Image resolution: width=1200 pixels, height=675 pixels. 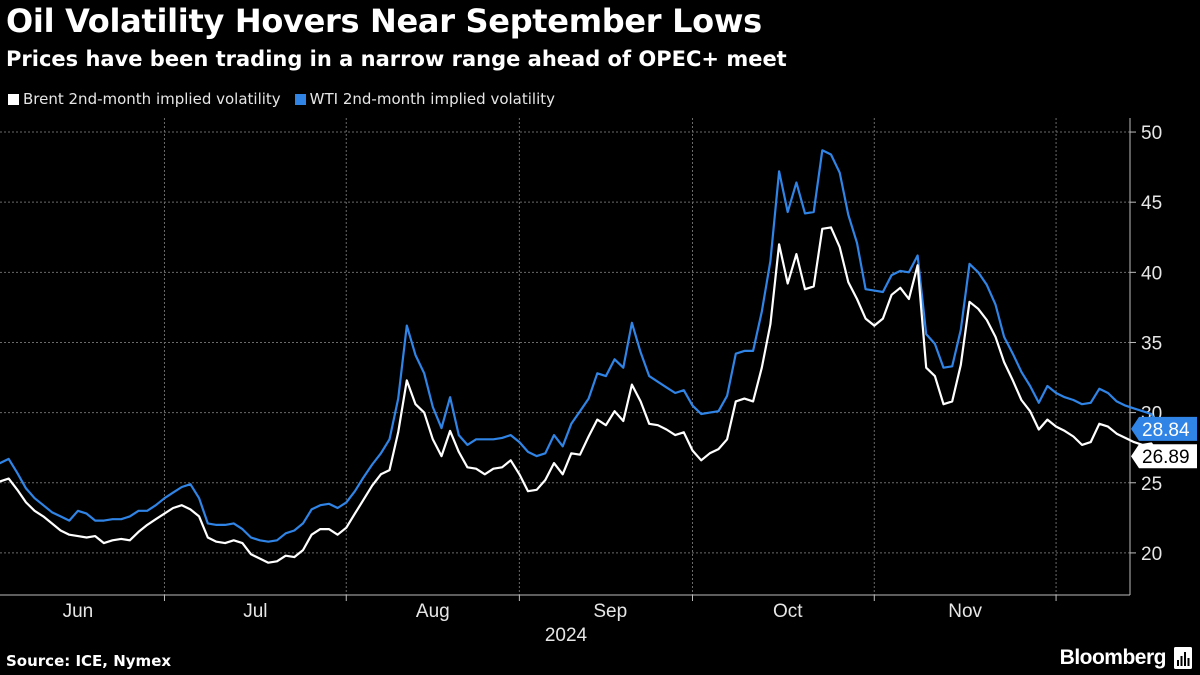 What do you see at coordinates (1151, 133) in the screenshot?
I see `y-tick-label: 50` at bounding box center [1151, 133].